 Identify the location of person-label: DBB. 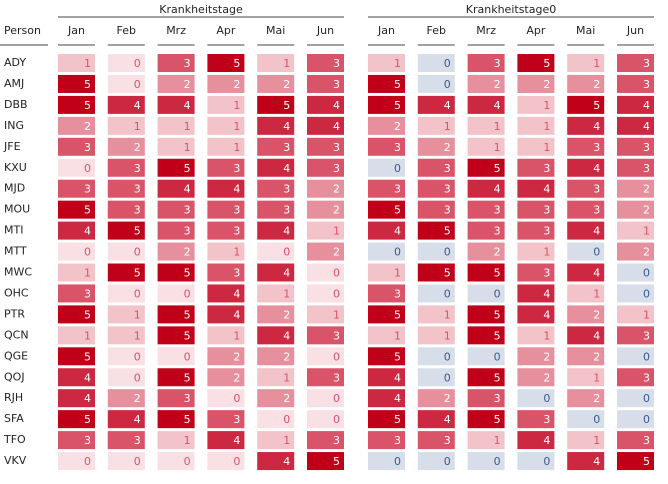
(16, 104).